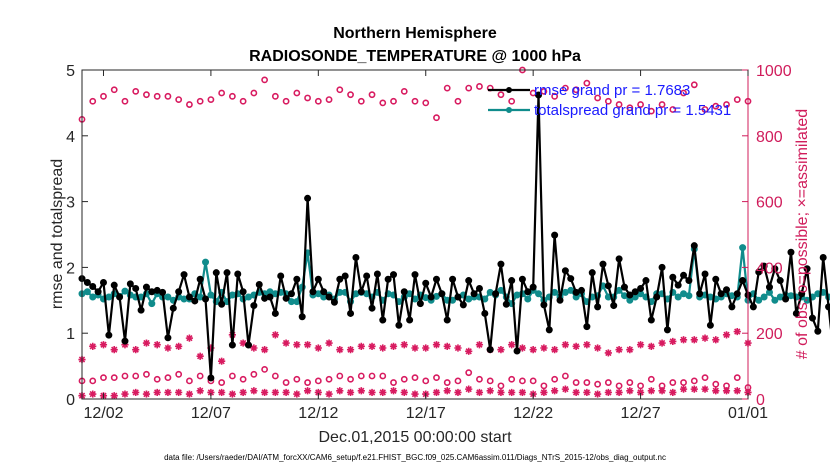  I want to click on left-y-axis: 0 1 2 3 4 5, so click(77, 236).